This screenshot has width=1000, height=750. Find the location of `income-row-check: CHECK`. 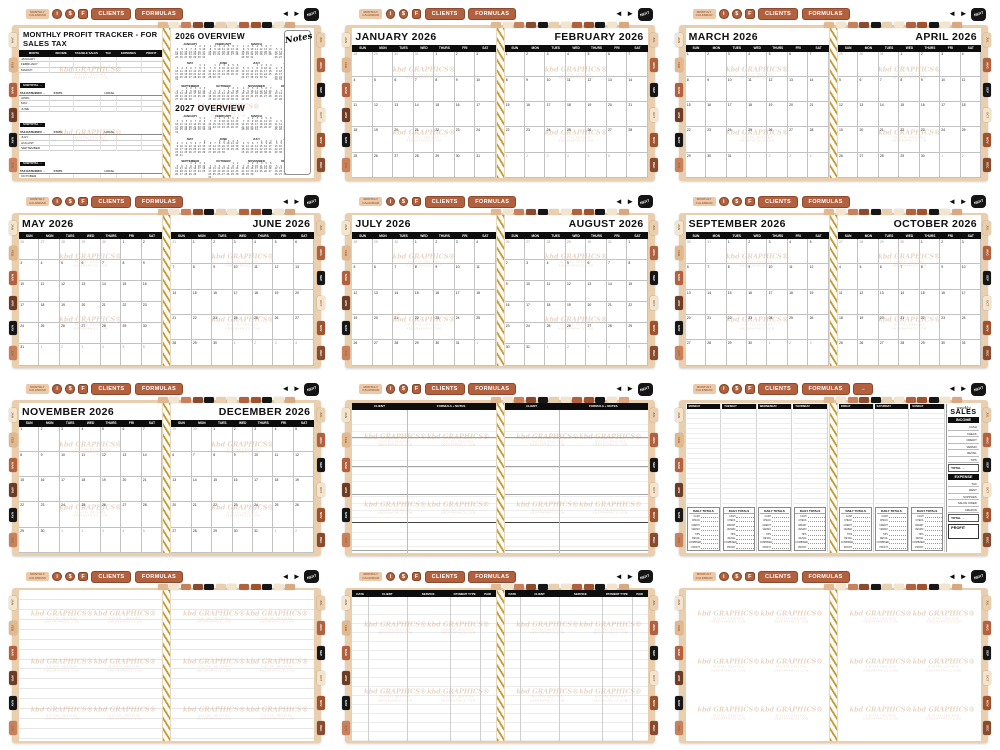

income-row-check: CHECK is located at coordinates (963, 434).